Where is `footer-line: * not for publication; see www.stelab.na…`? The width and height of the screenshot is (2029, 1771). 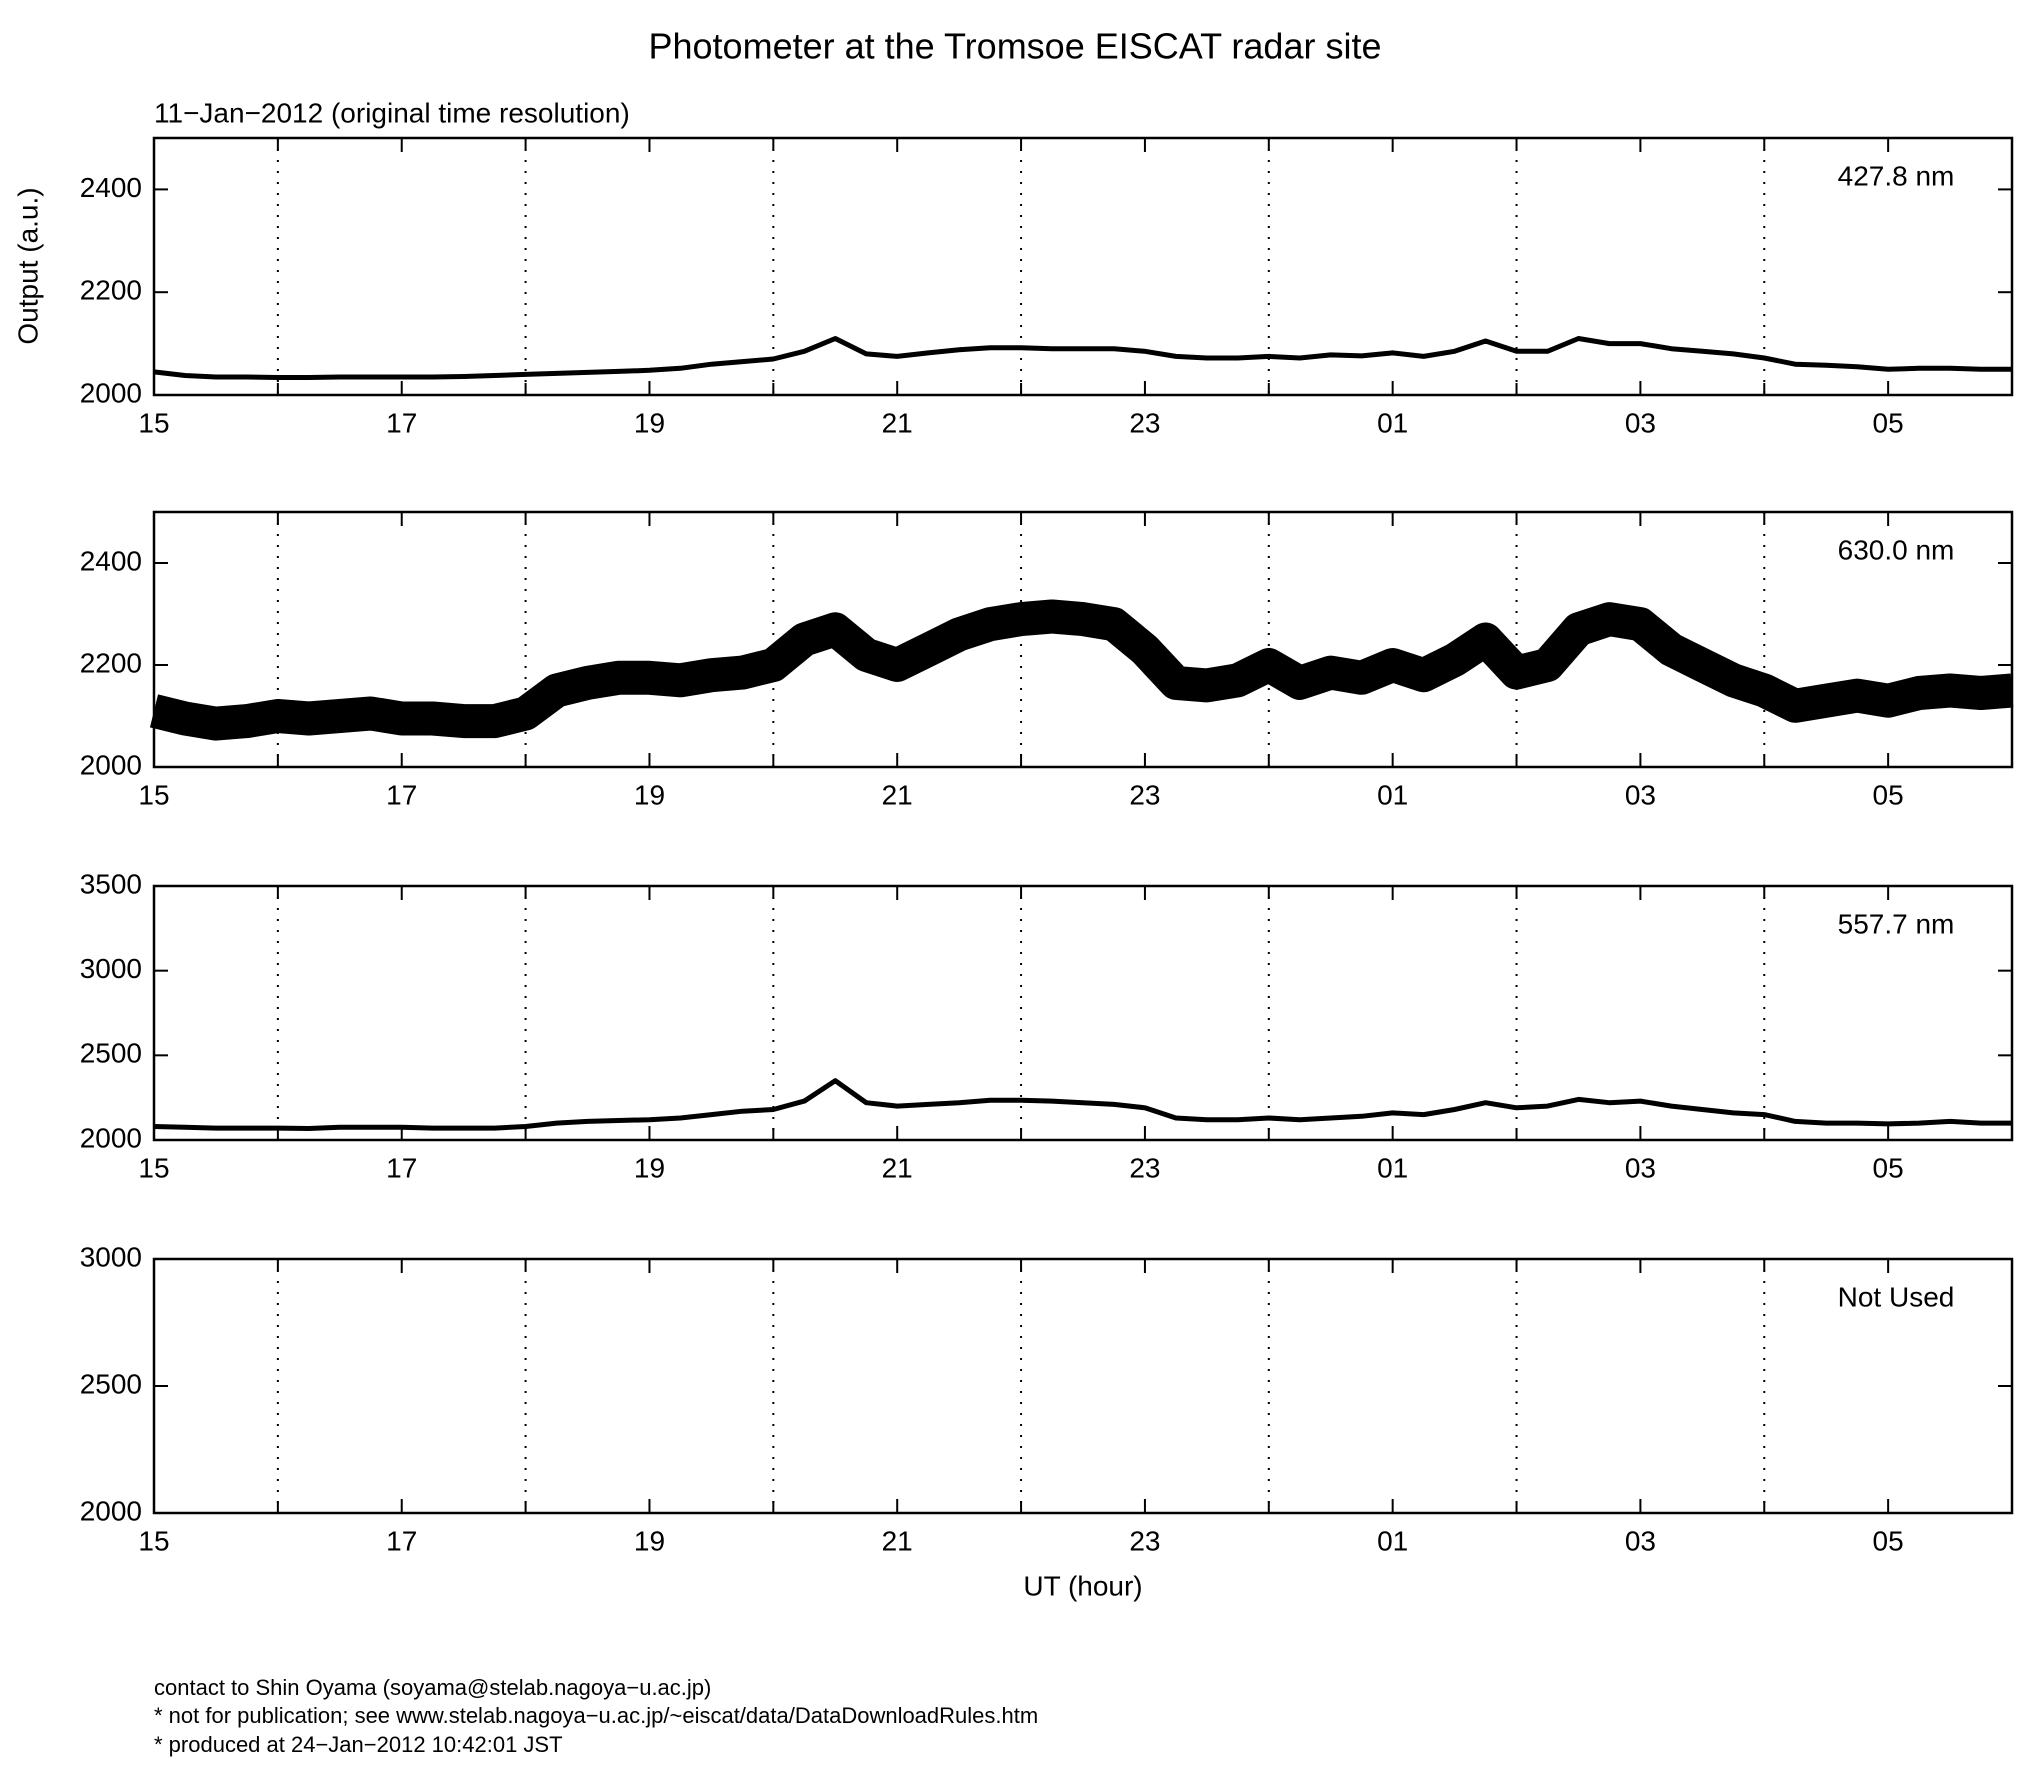 footer-line: * not for publication; see www.stelab.na… is located at coordinates (596, 1715).